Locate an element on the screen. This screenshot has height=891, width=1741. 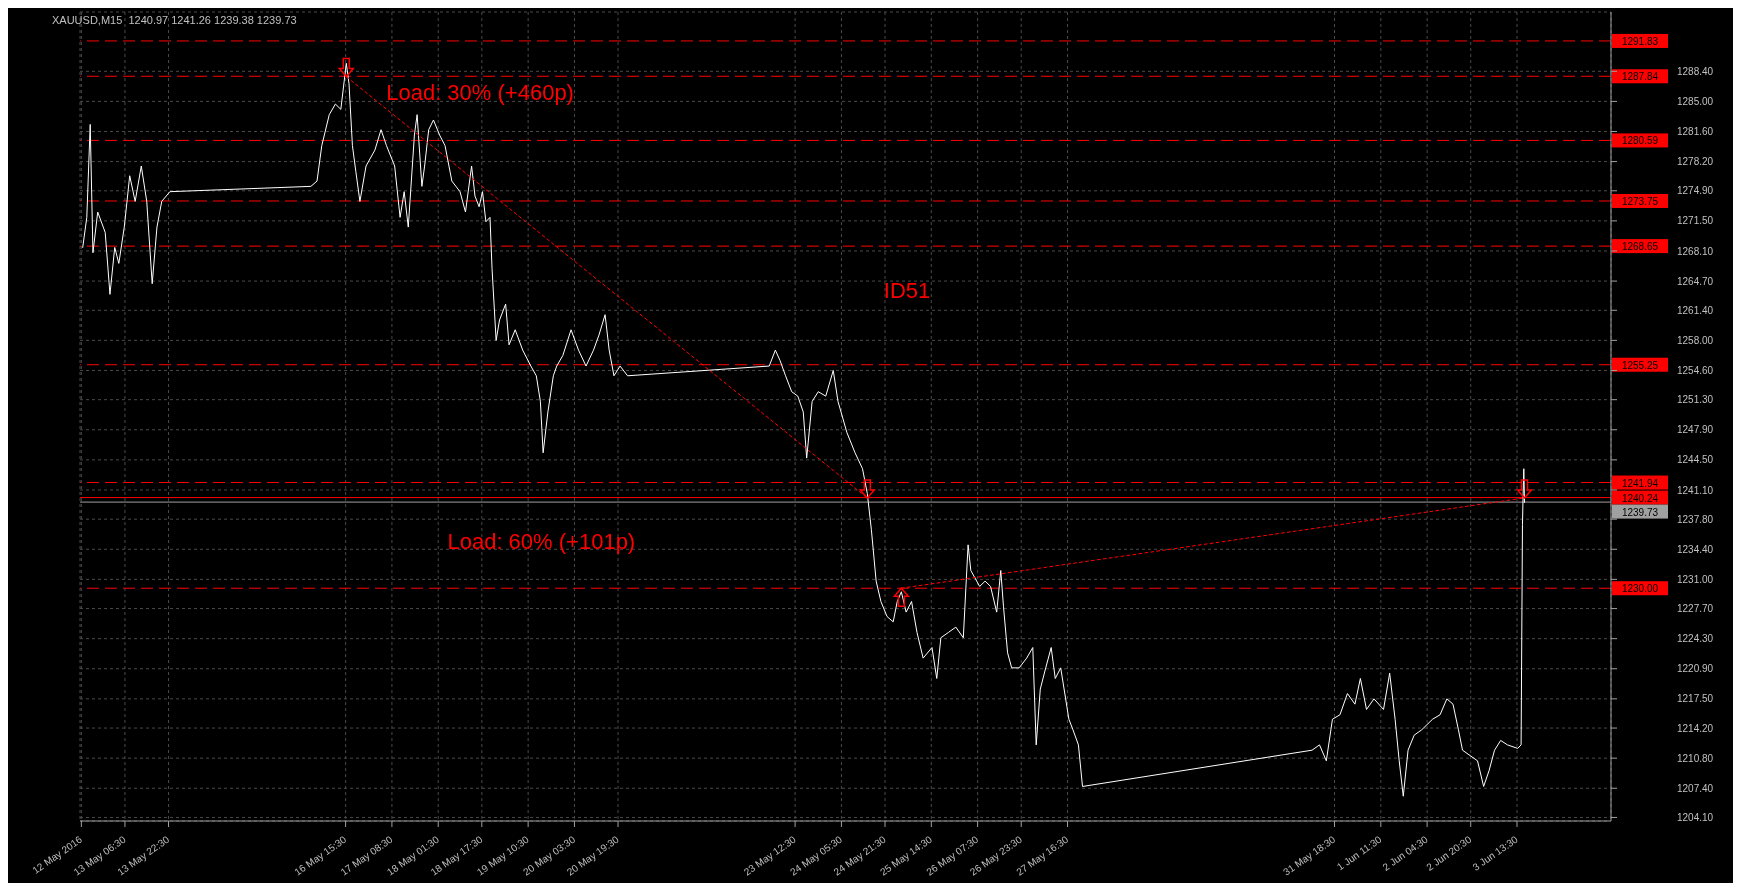
ref-line-label: 1230.00 is located at coordinates (1640, 589).